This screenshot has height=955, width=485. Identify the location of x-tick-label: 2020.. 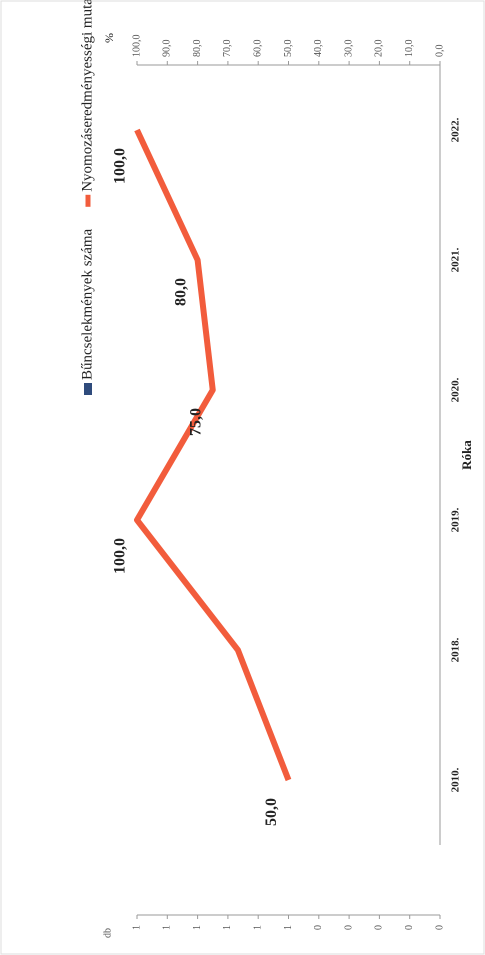
(456, 389).